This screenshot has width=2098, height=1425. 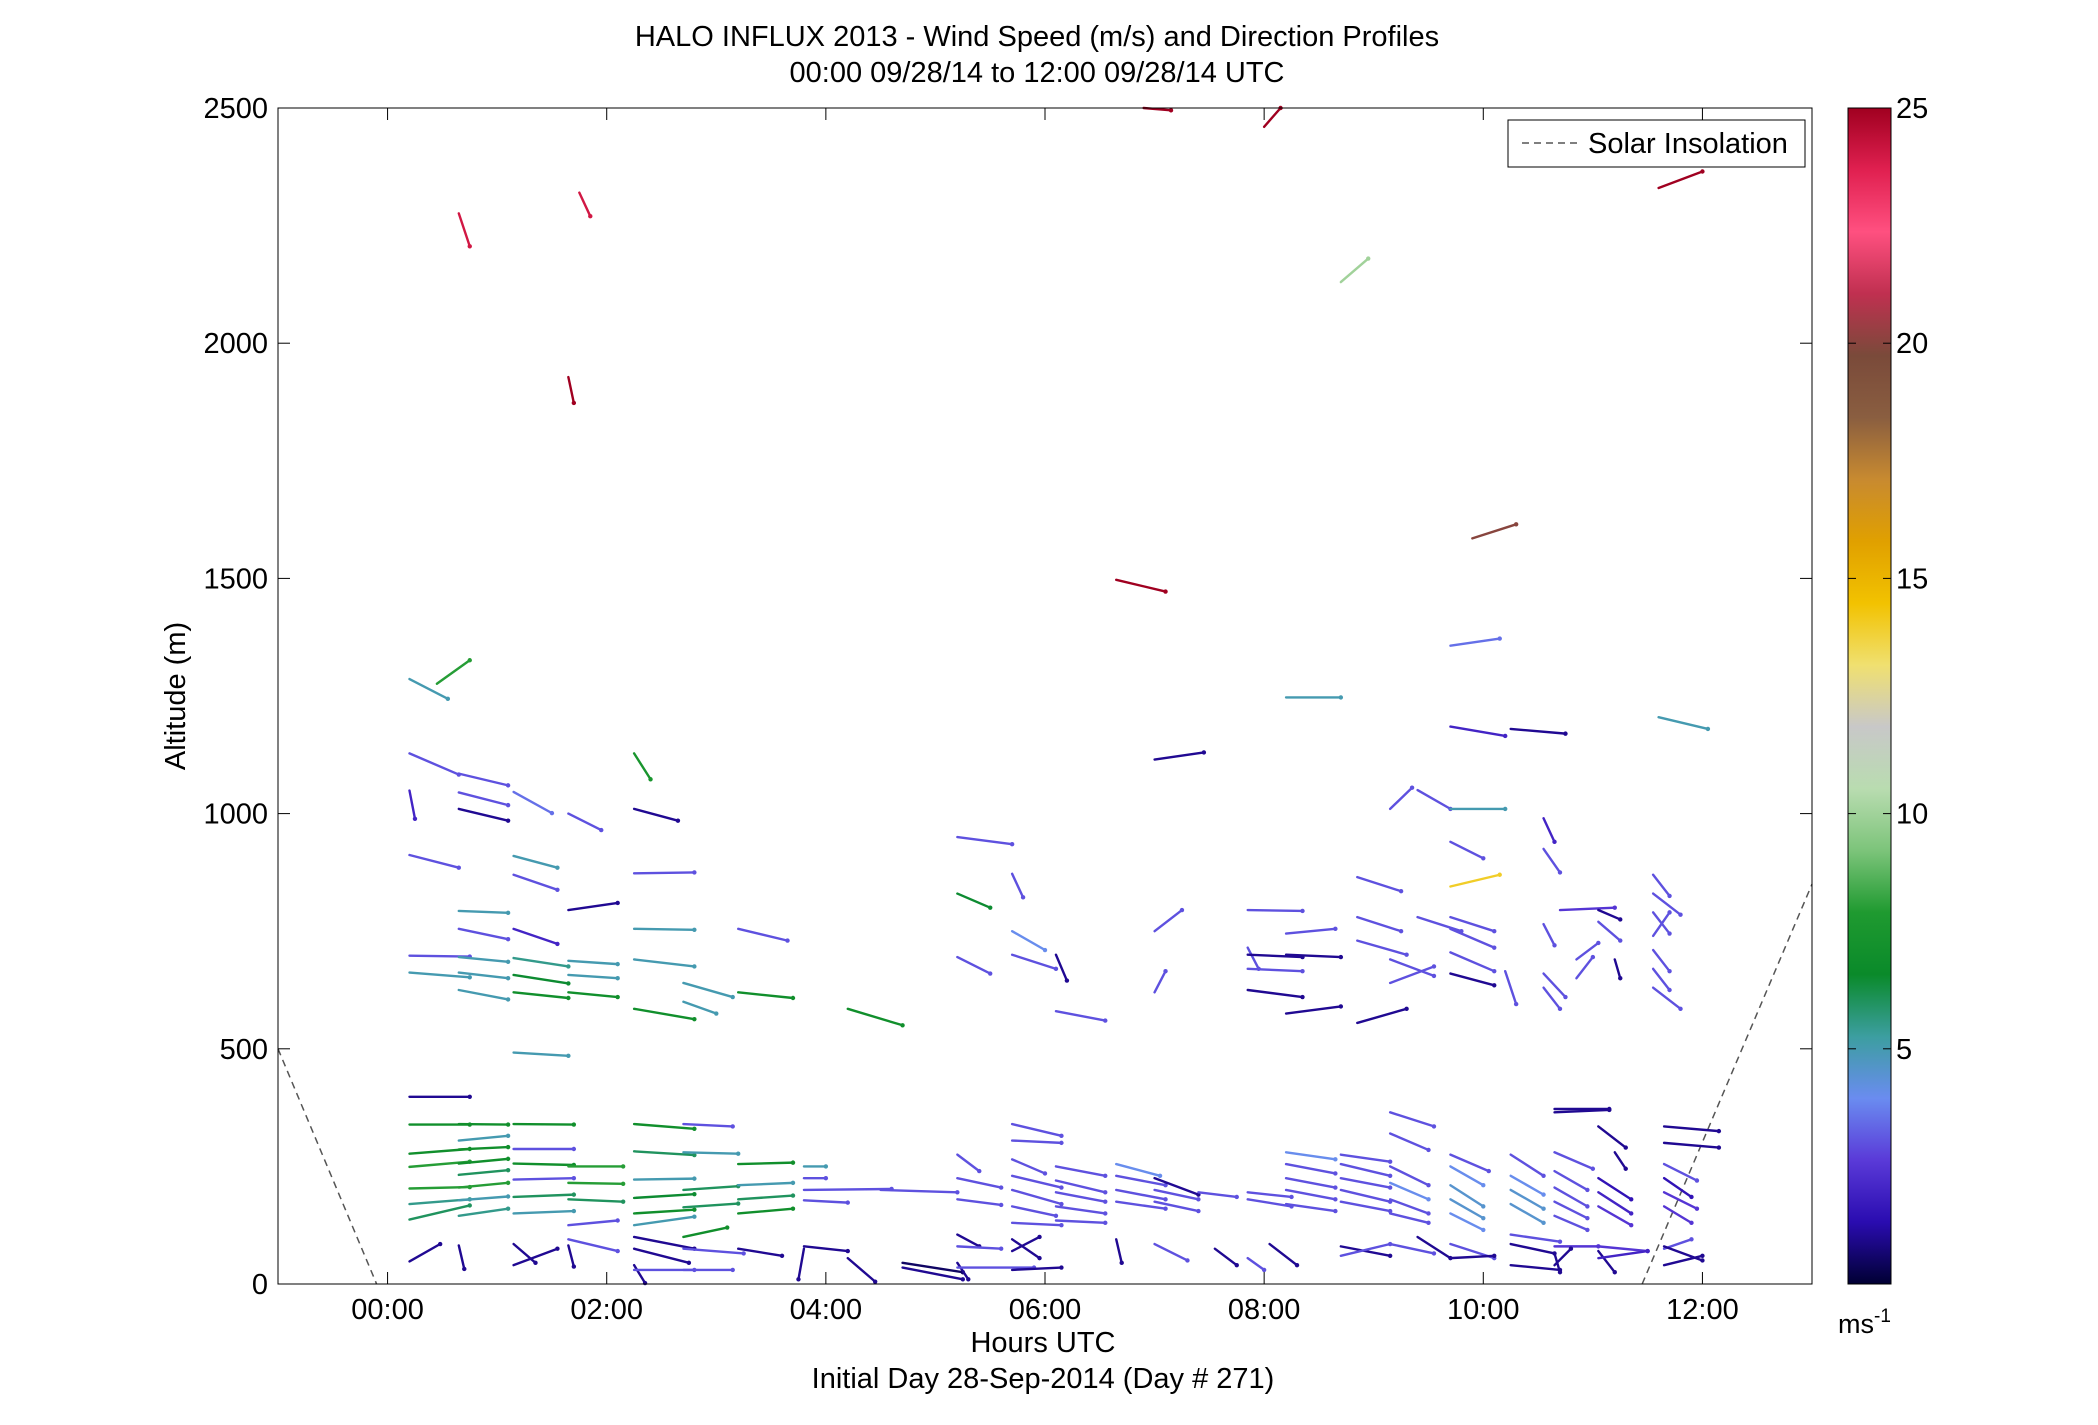 What do you see at coordinates (244, 1050) in the screenshot?
I see `y-tick-label: 500` at bounding box center [244, 1050].